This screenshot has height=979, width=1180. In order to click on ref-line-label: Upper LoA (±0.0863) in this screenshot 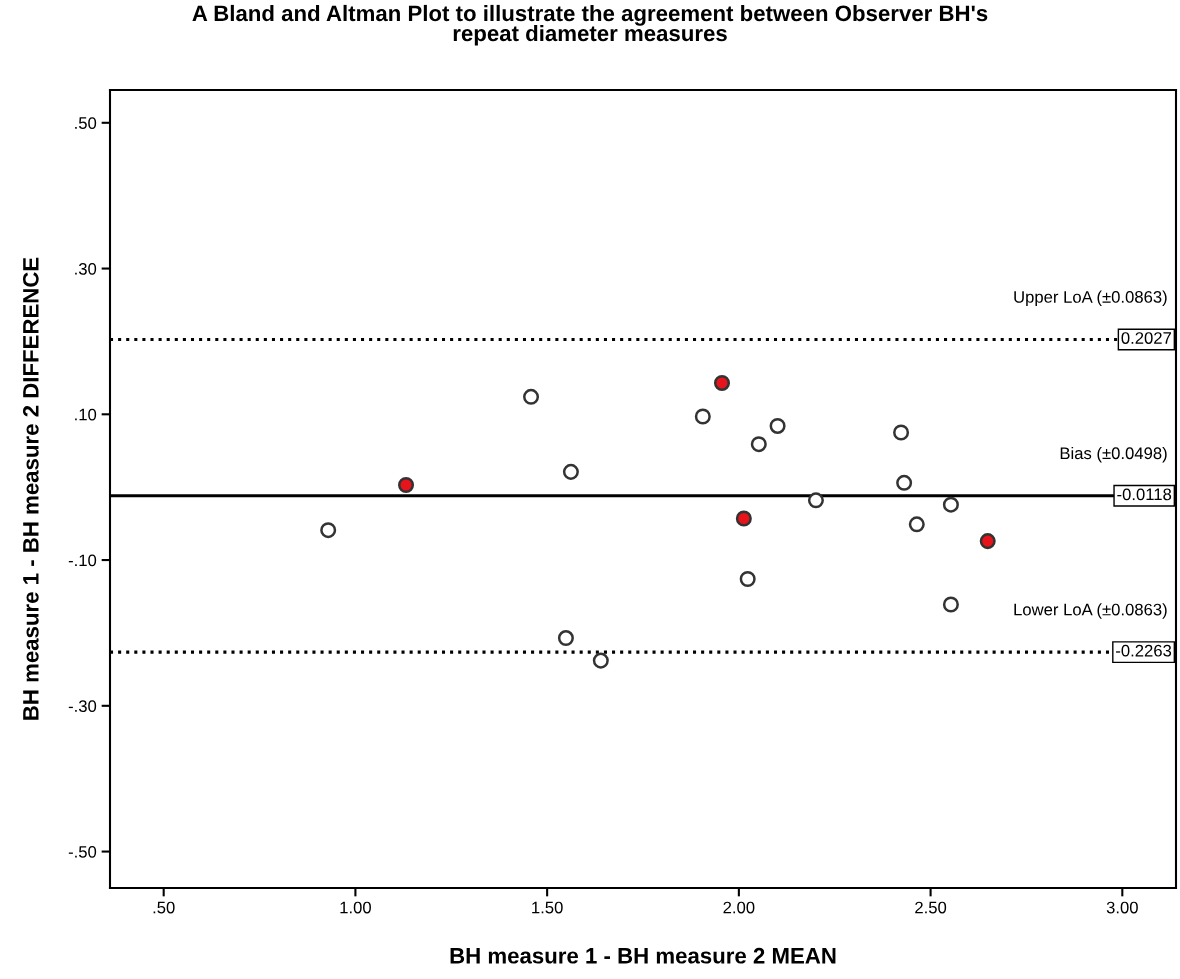, I will do `click(1090, 298)`.